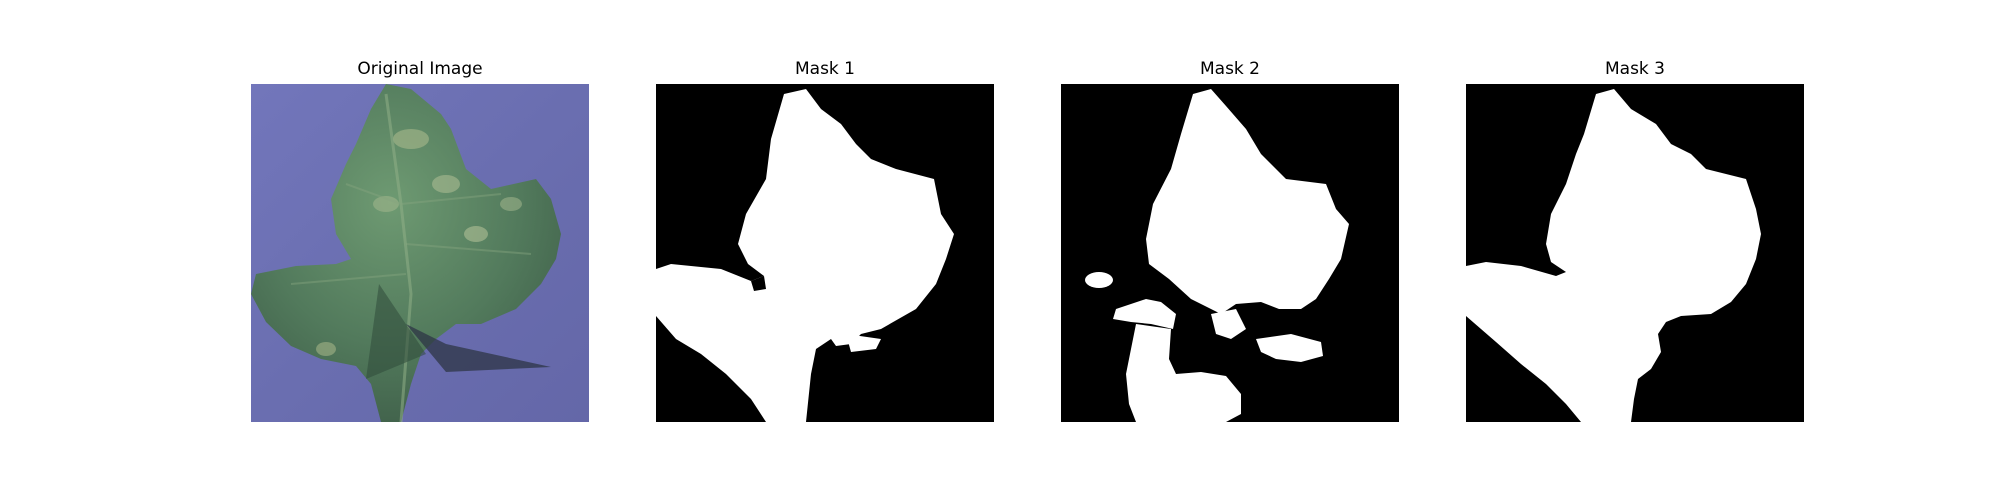  I want to click on mask-3-panel, so click(1635, 253).